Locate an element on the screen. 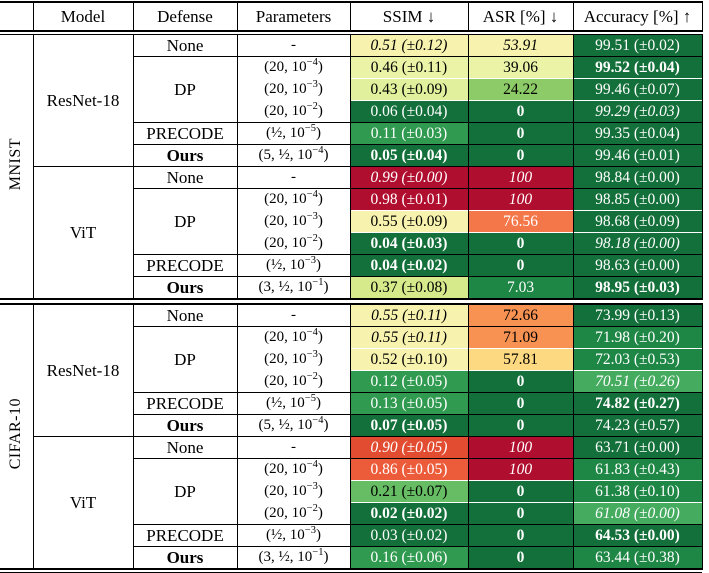 This screenshot has width=709, height=573. table-row: (20, 10−2) 0.04 (±0.03) 0 98.18 (±0.00) is located at coordinates (351, 243).